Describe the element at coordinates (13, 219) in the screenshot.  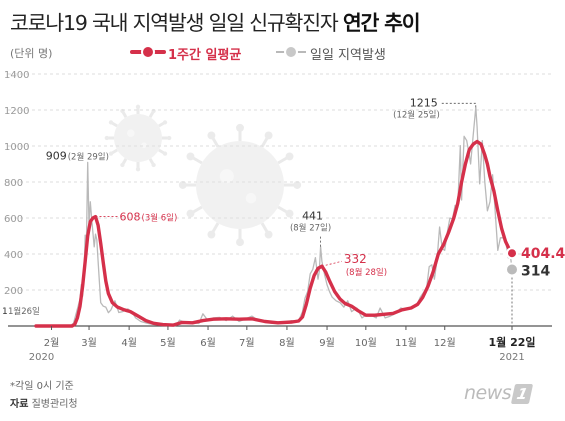
I see `y-tick-label: 600` at that location.